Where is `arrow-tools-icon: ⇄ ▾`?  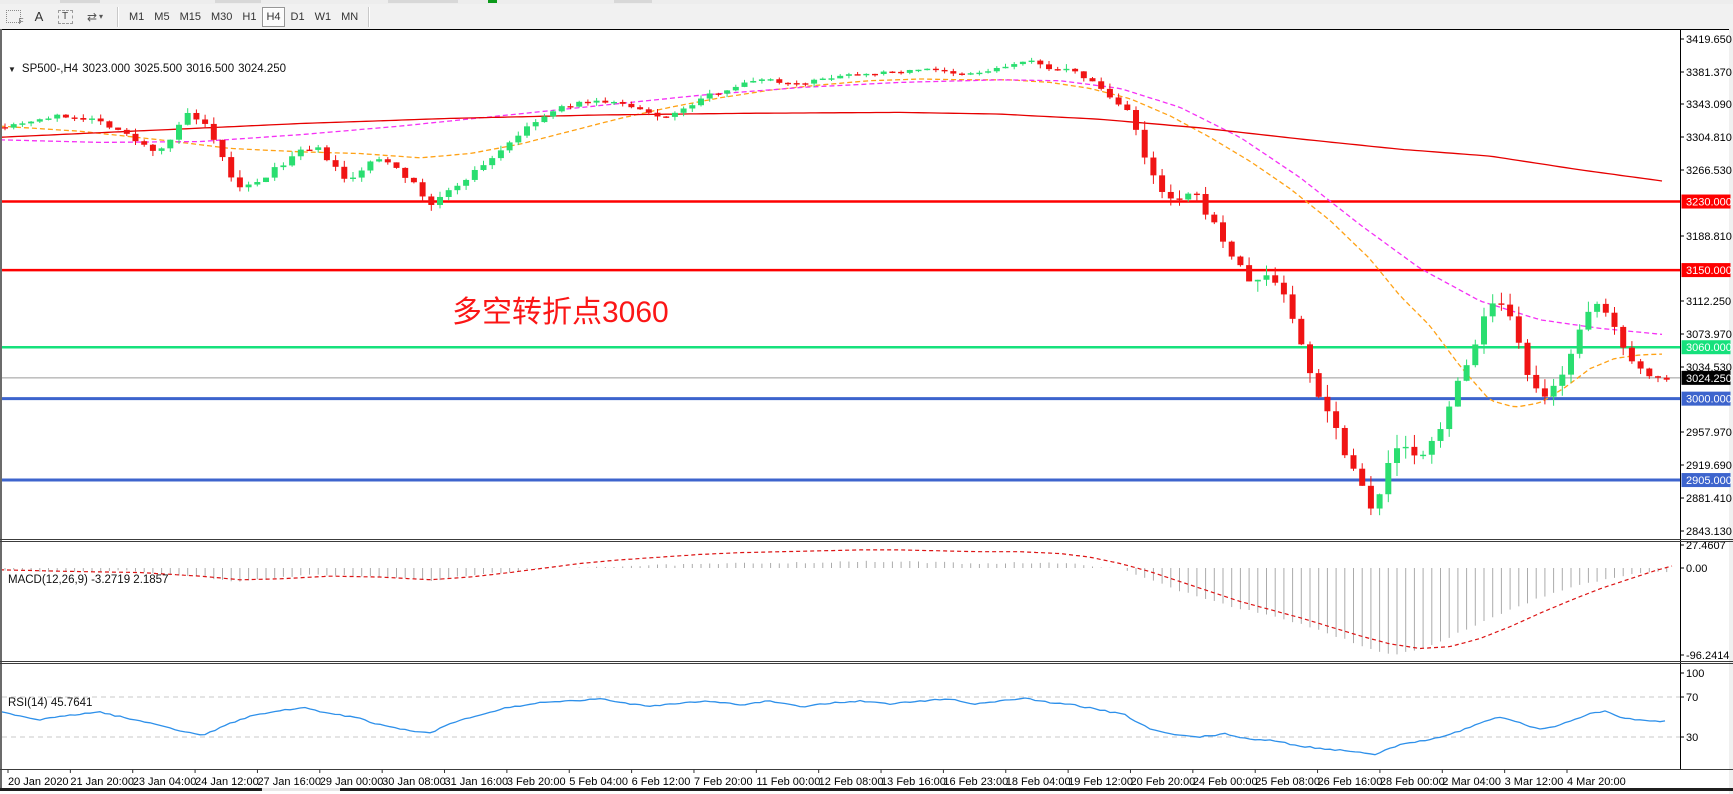 arrow-tools-icon: ⇄ ▾ is located at coordinates (95, 17).